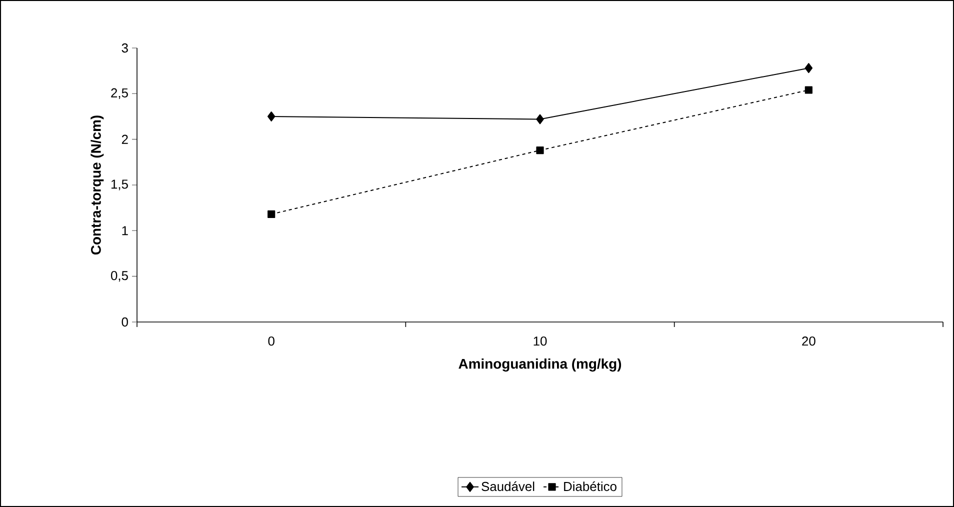 This screenshot has width=954, height=507. Describe the element at coordinates (119, 94) in the screenshot. I see `y-tick-label: 2,5` at that location.